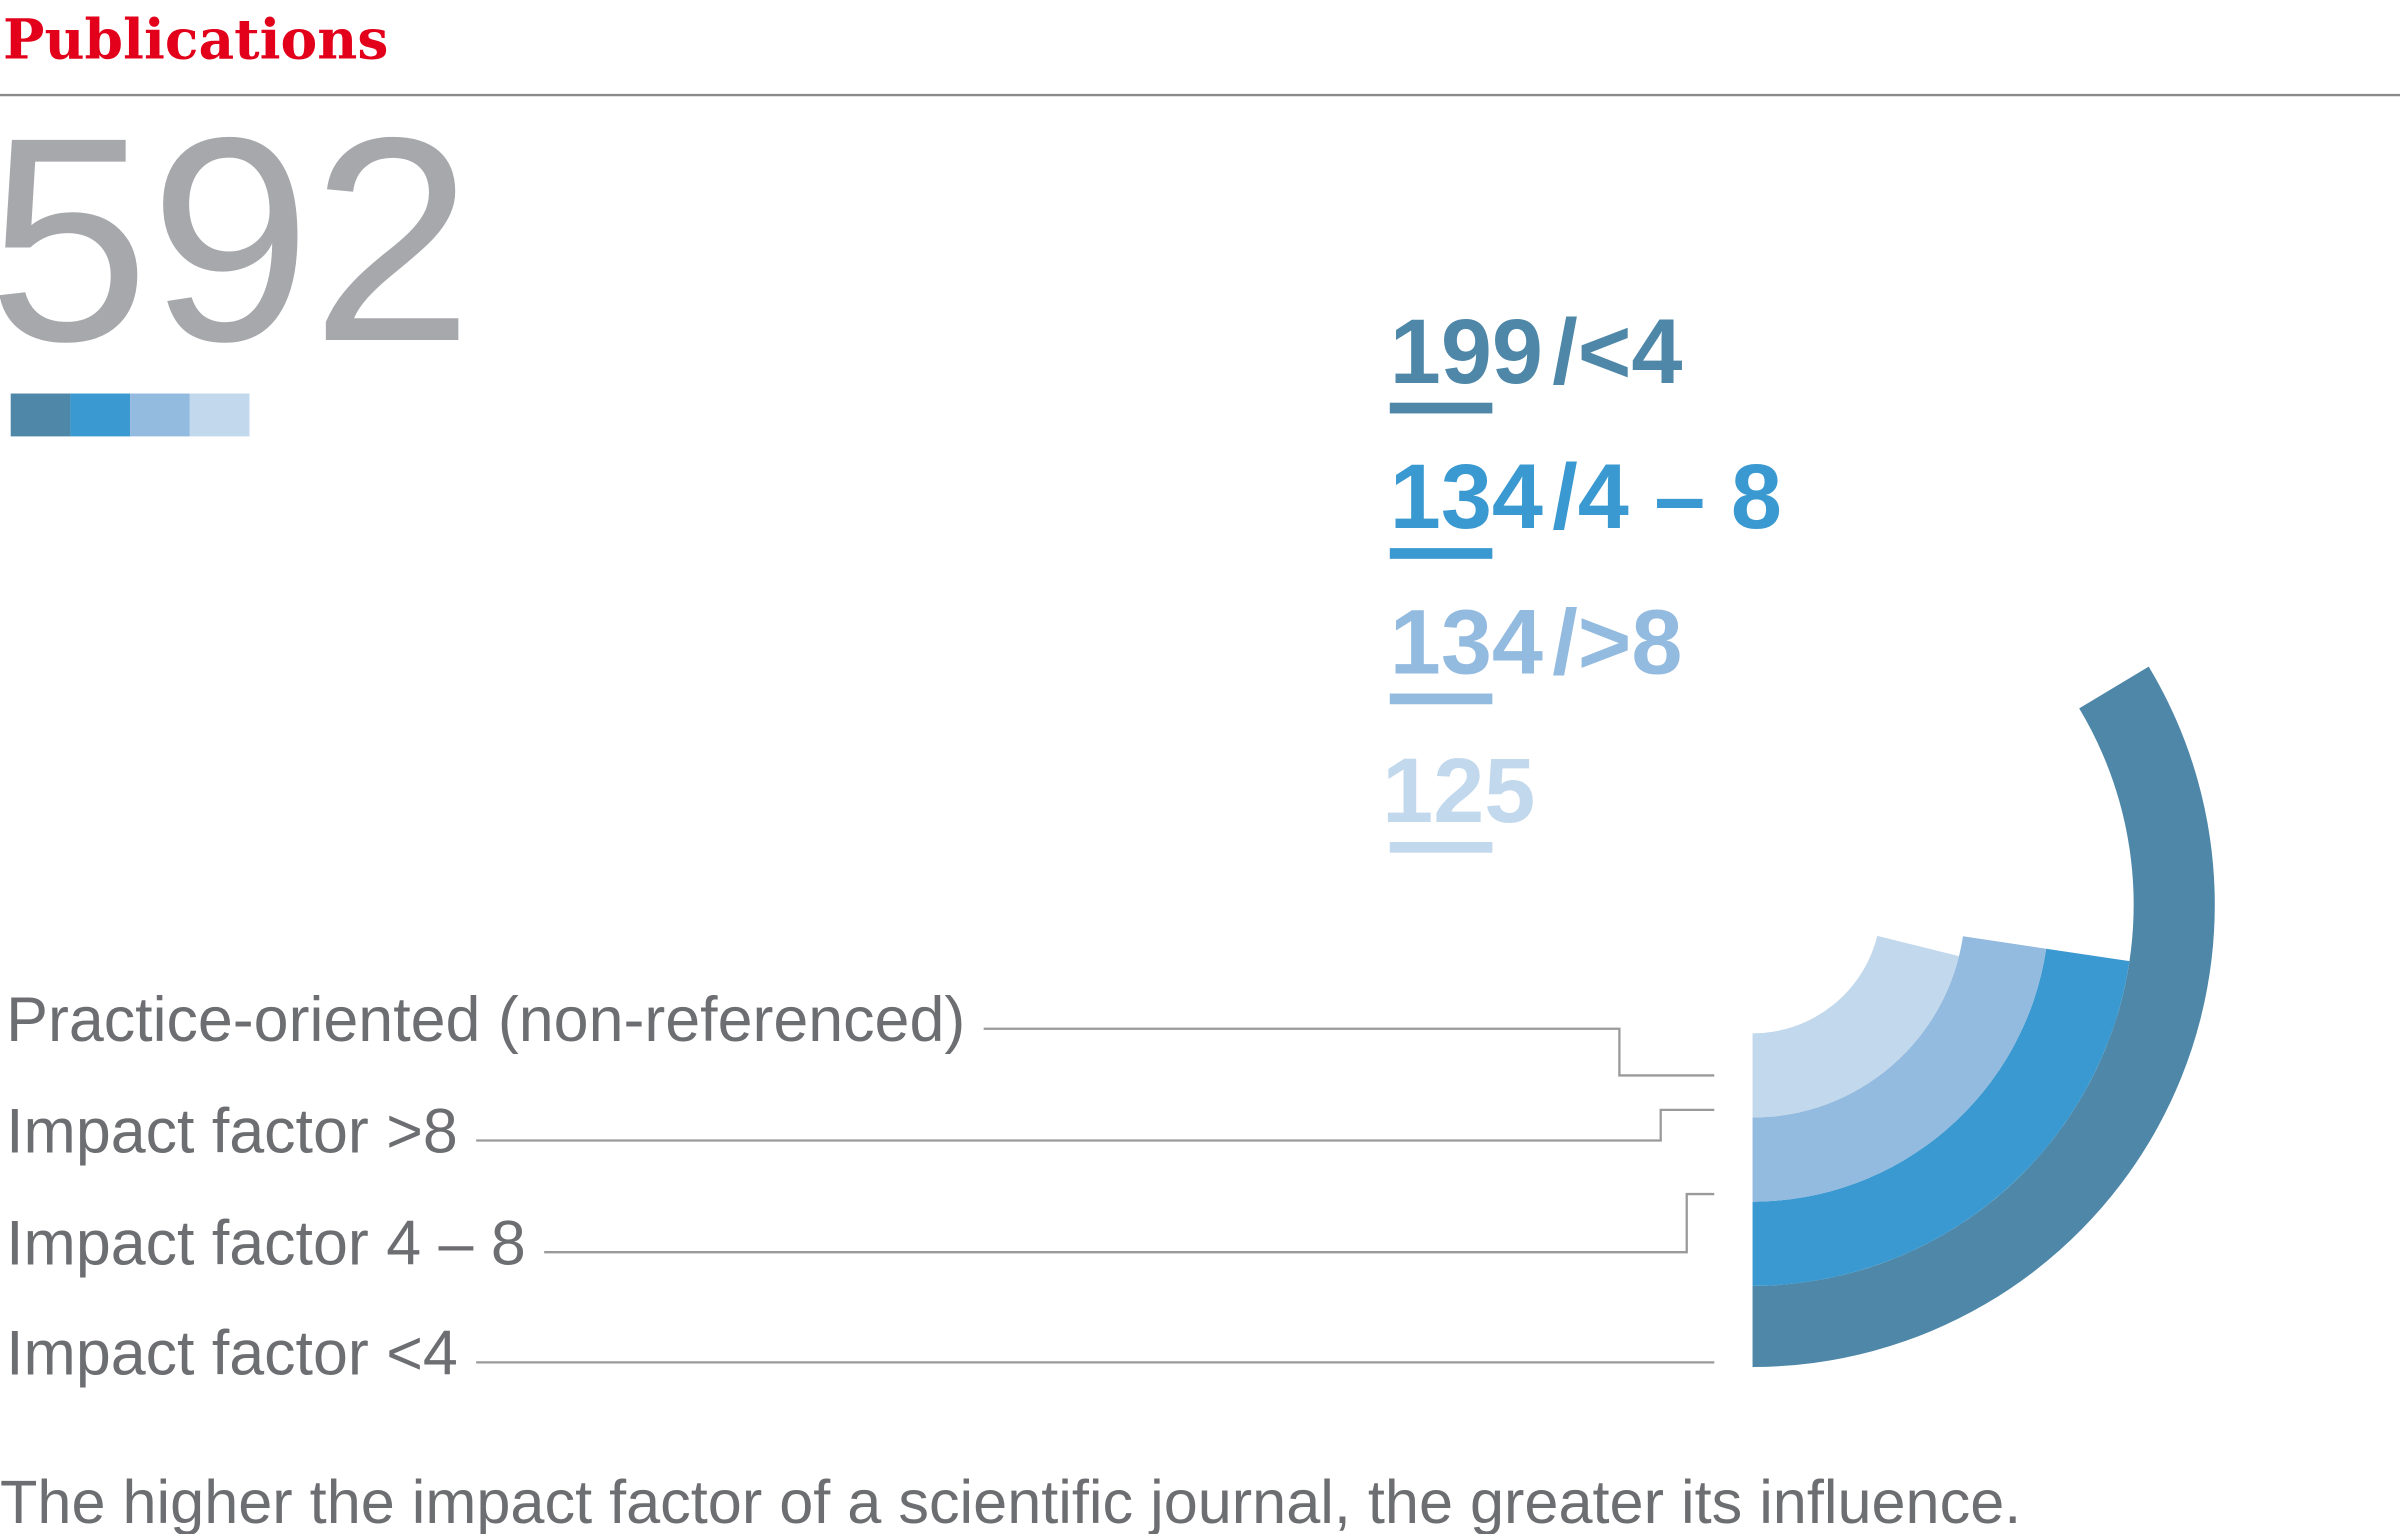  Describe the element at coordinates (1617, 643) in the screenshot. I see `value-category: />8` at that location.